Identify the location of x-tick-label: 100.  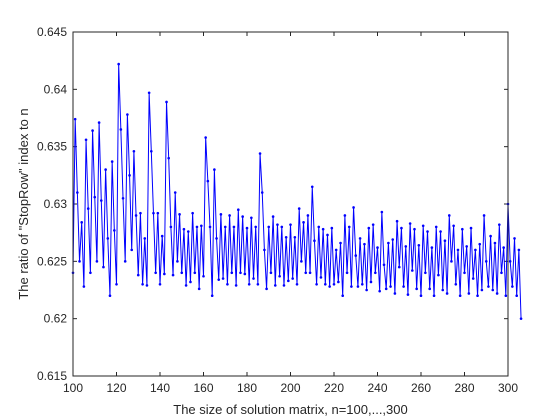
(73, 388).